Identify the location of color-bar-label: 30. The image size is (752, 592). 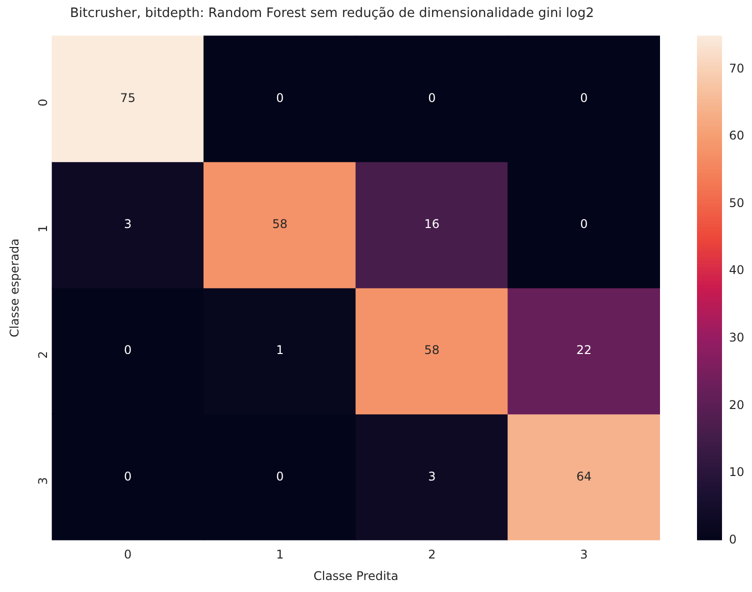
(736, 337).